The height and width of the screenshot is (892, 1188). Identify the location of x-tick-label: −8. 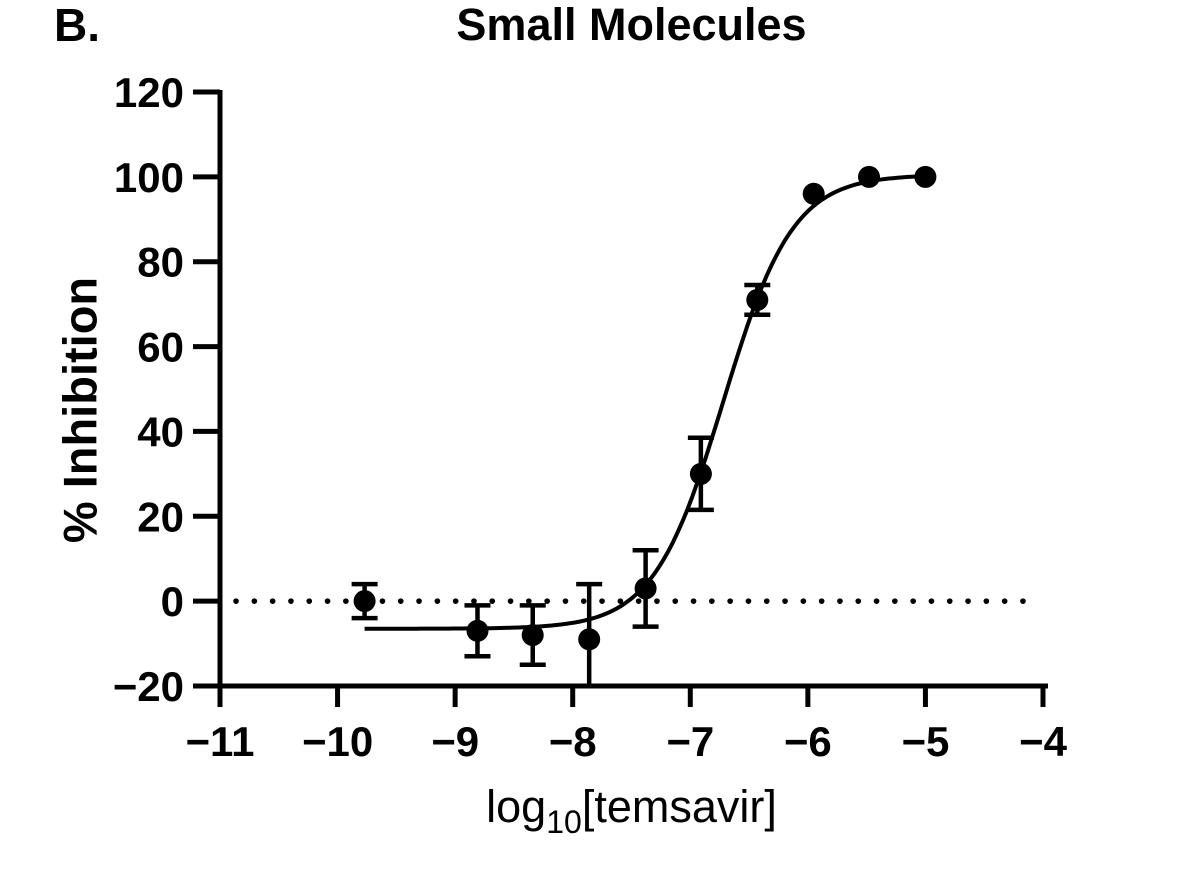
(573, 741).